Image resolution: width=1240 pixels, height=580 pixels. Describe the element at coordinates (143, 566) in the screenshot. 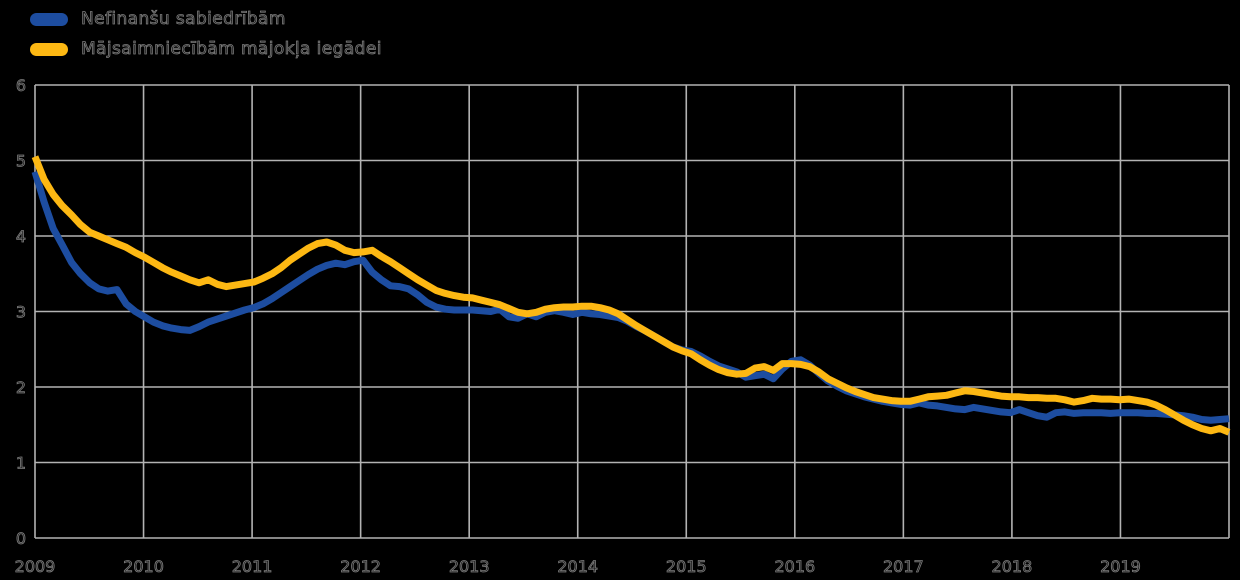

I see `x-tick-label-2010: 2010` at that location.